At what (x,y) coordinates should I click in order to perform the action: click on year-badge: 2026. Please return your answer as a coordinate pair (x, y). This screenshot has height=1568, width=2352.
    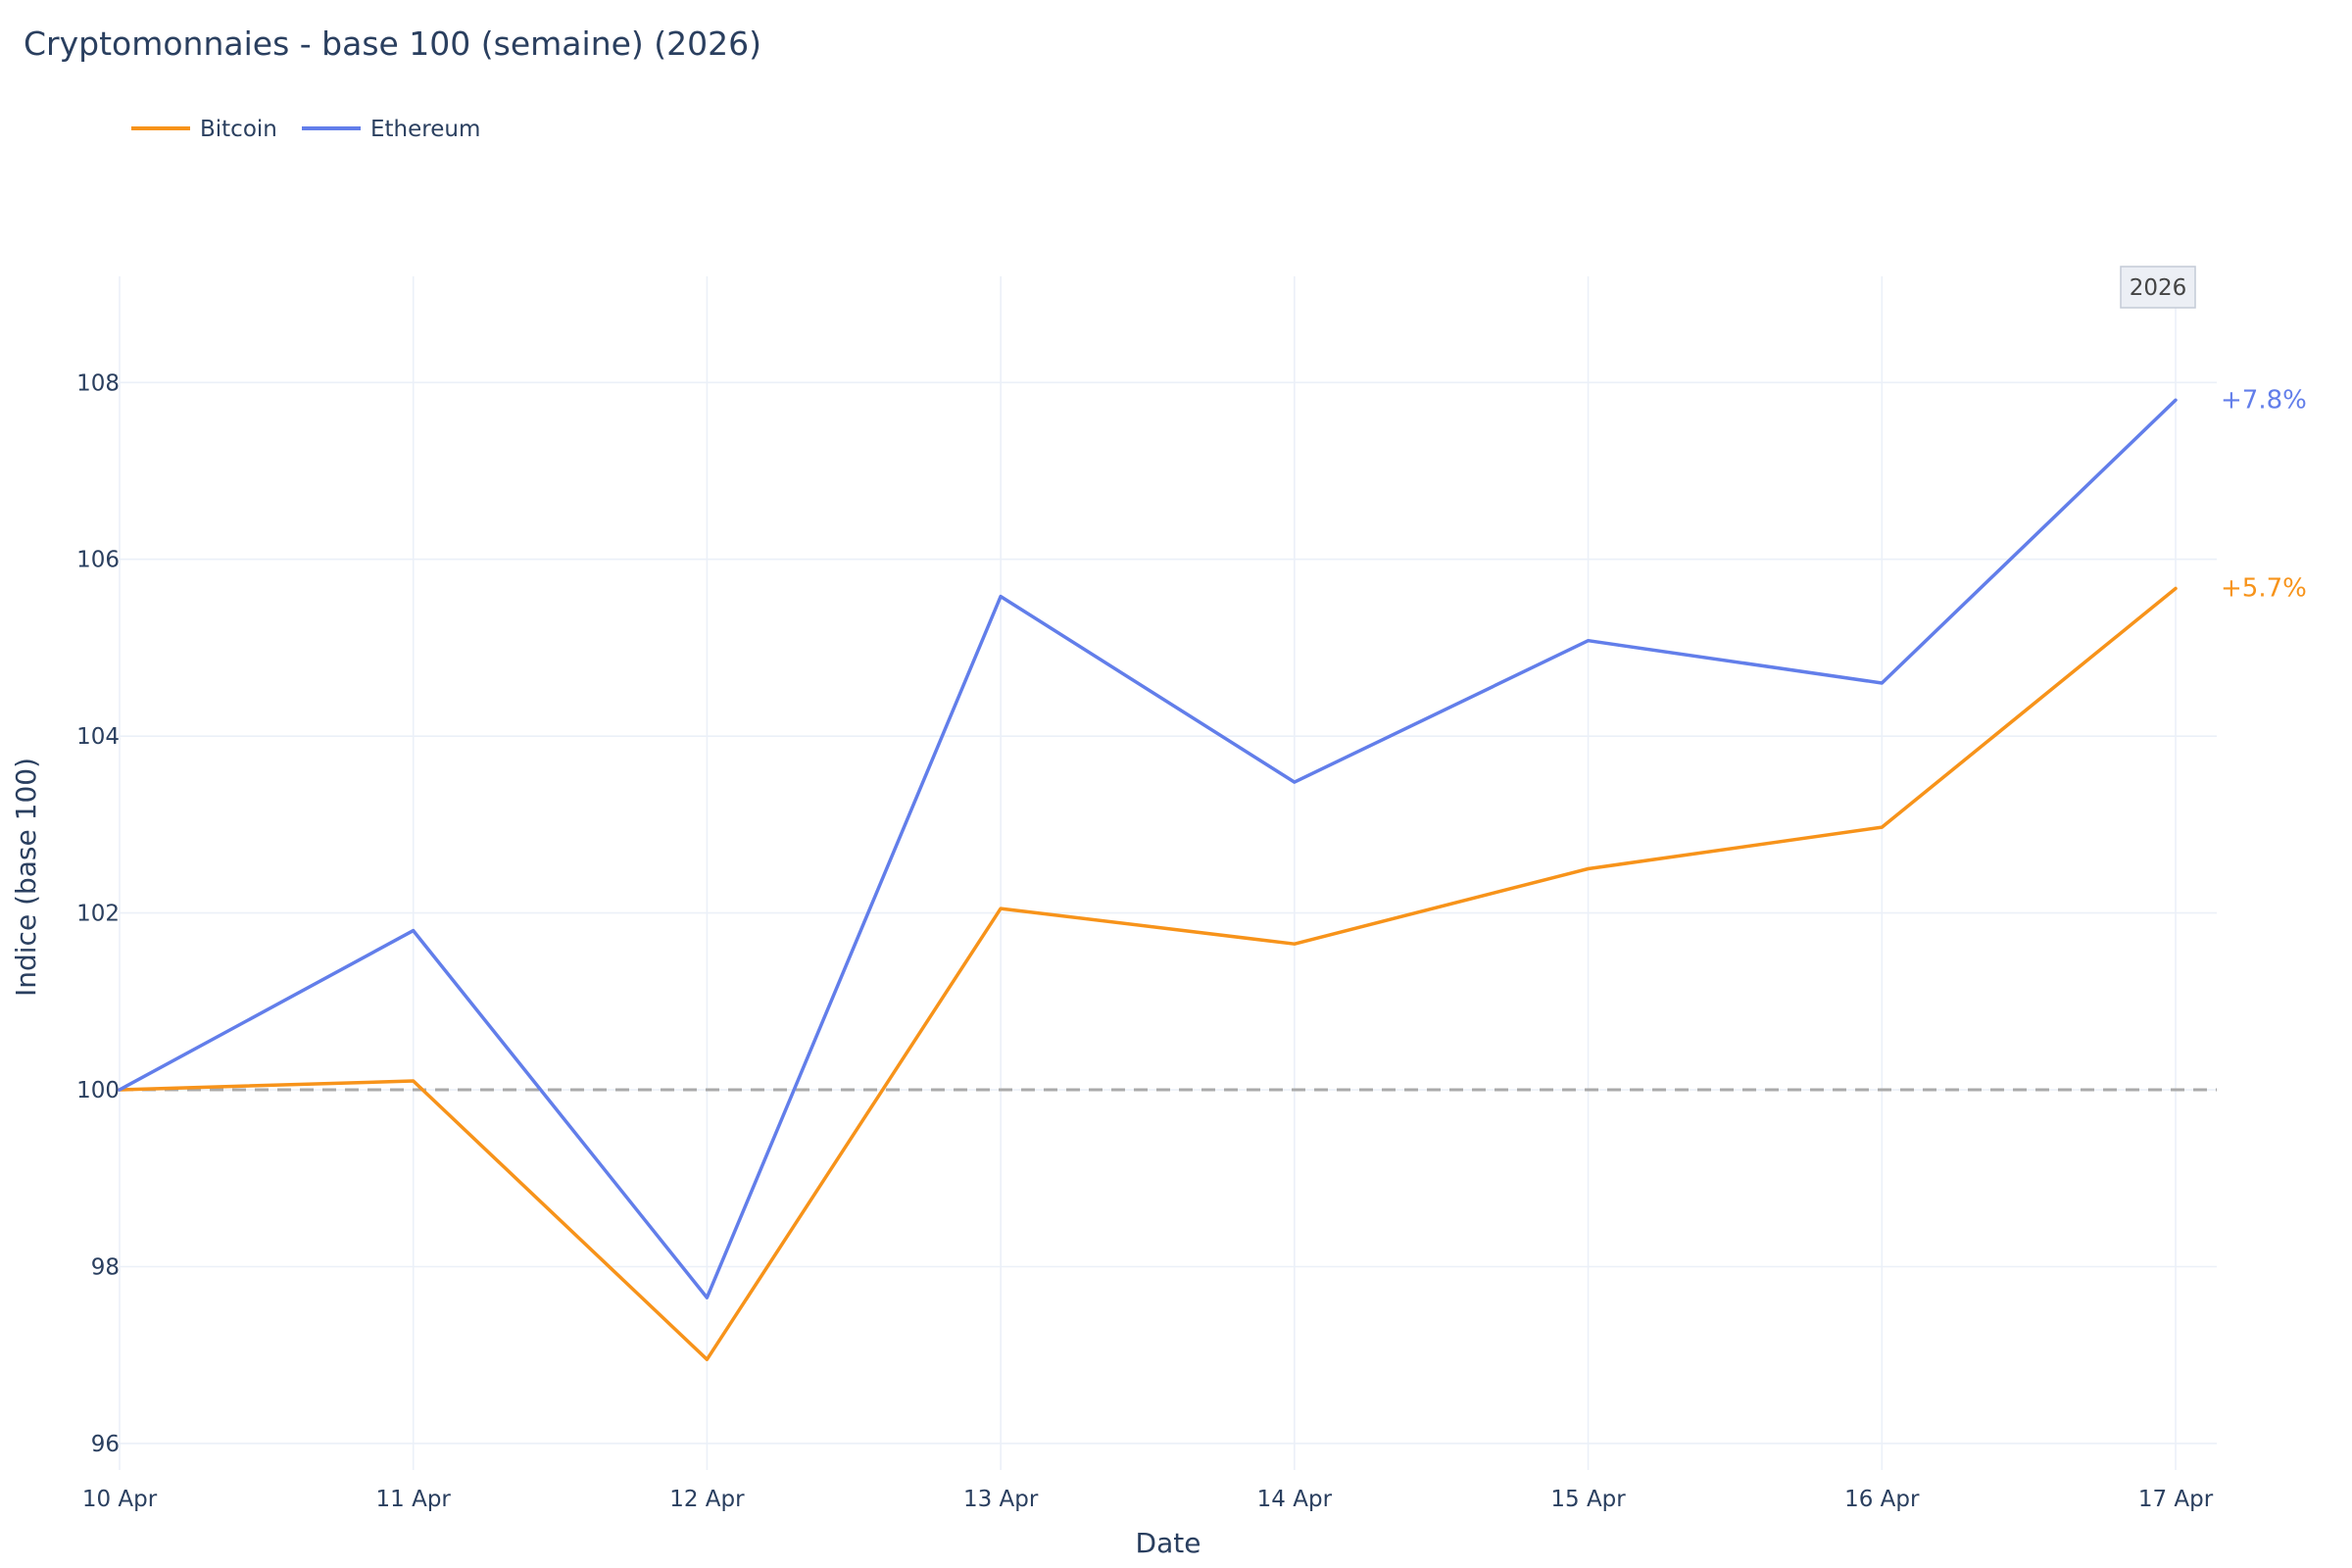
    Looking at the image, I should click on (2158, 287).